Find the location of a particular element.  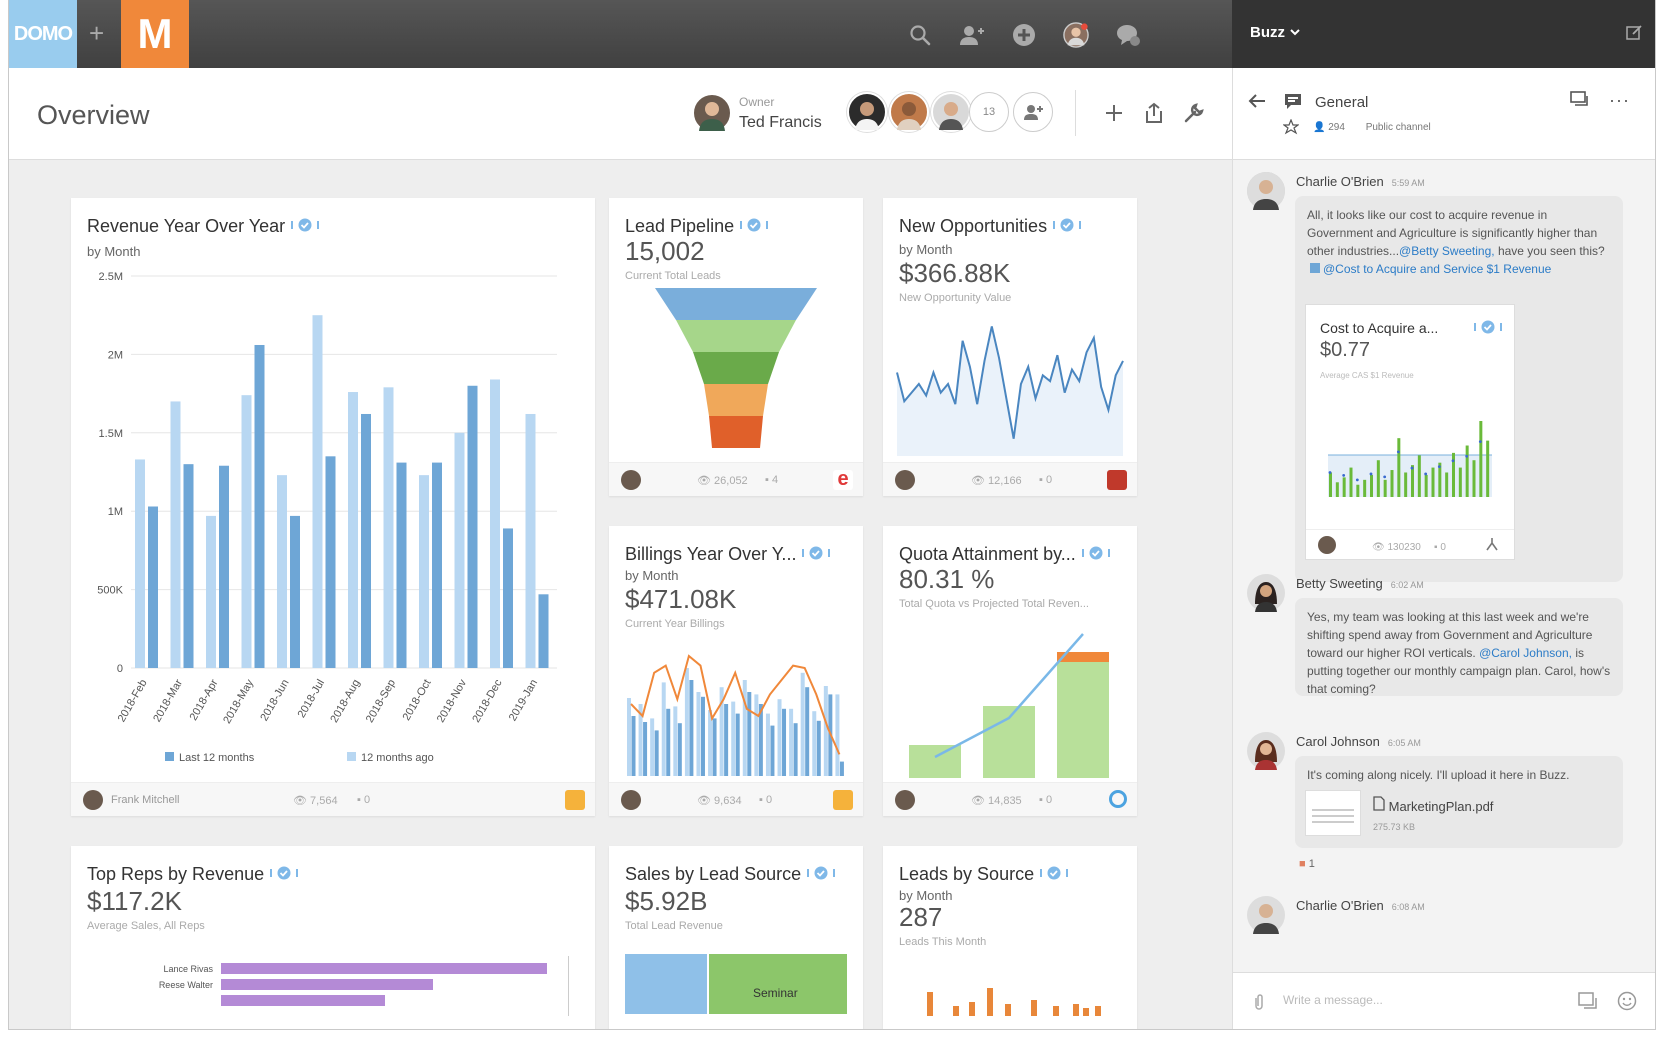

back-arrow-icon is located at coordinates (1257, 103).